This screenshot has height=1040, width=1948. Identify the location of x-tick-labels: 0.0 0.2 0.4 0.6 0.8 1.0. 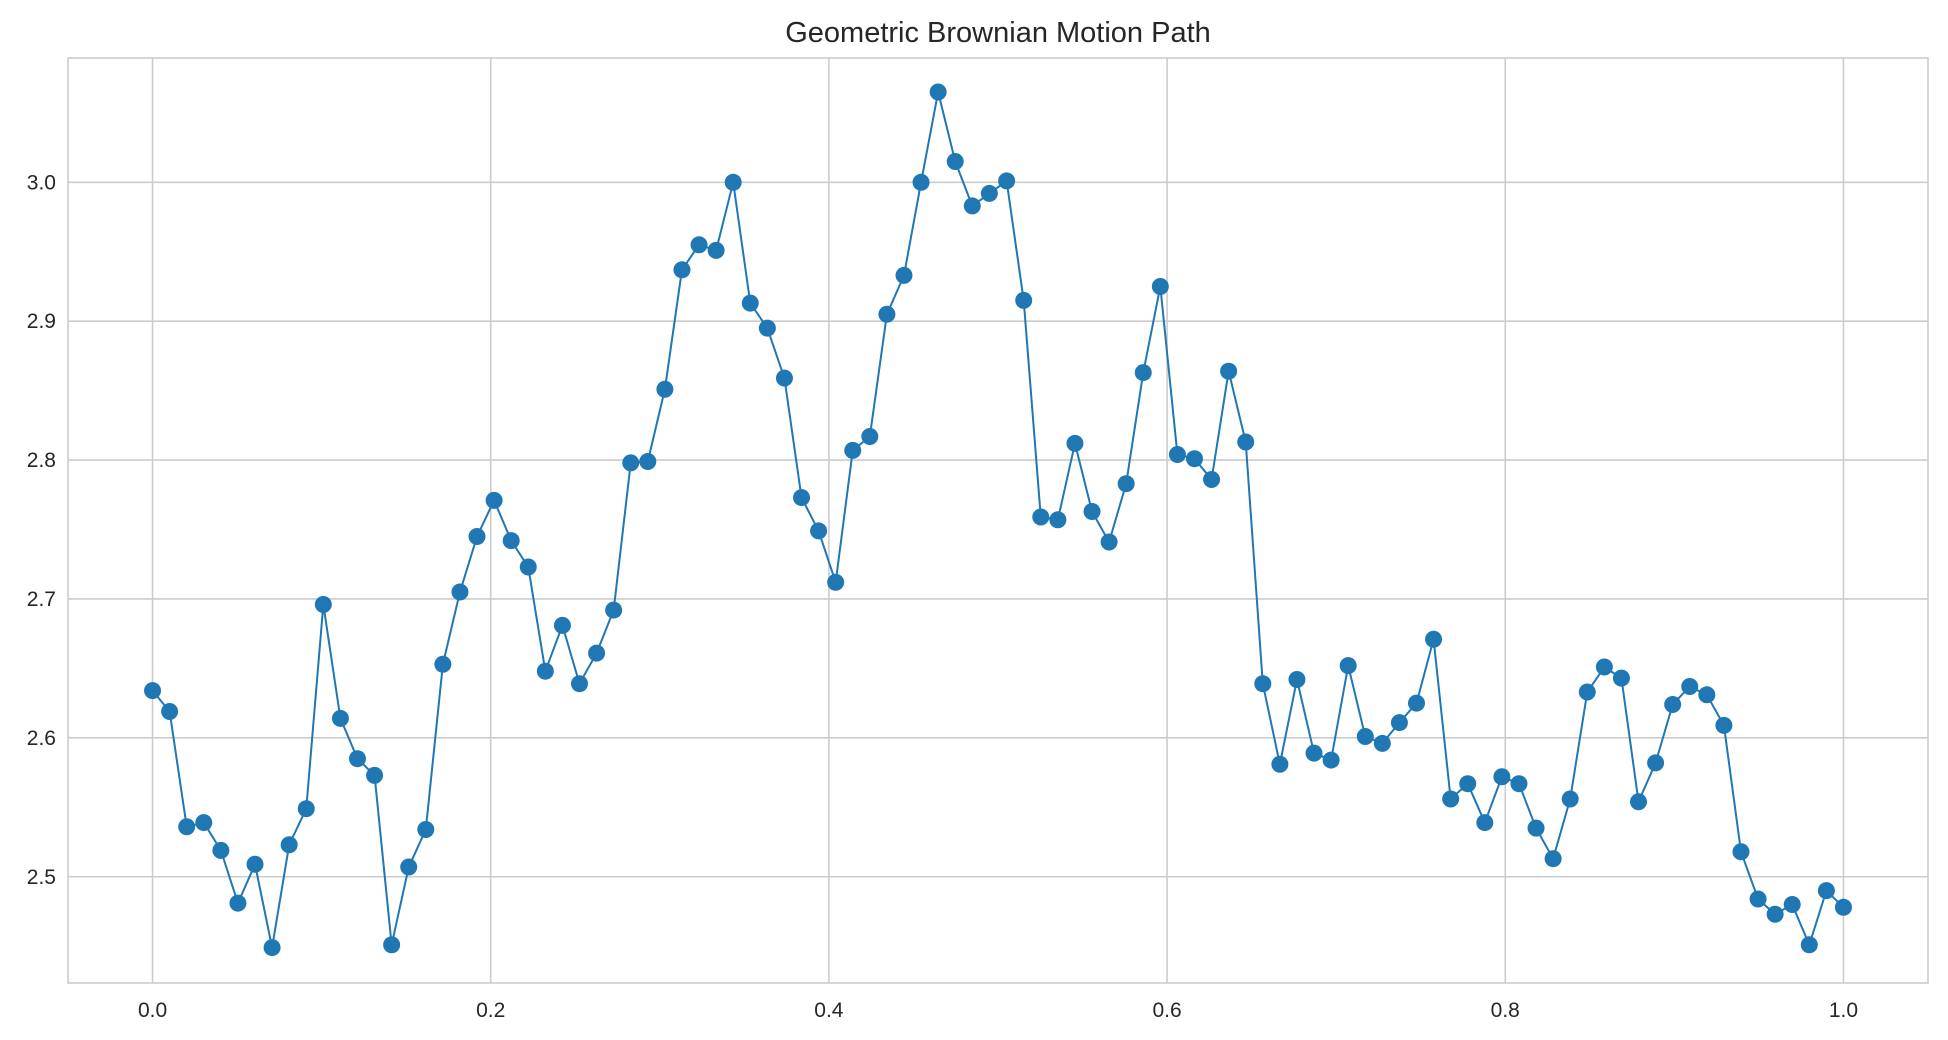
(998, 1010).